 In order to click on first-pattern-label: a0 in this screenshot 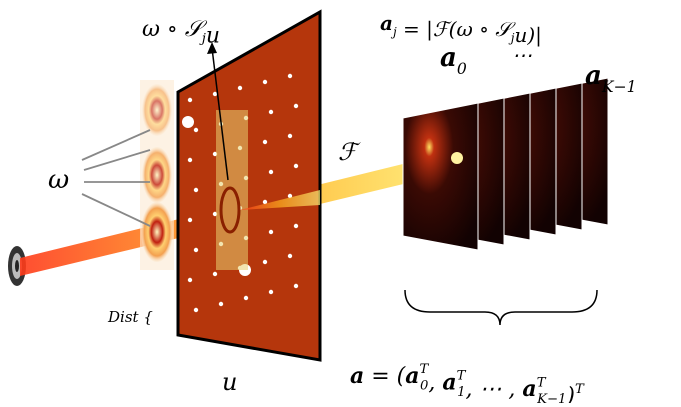, I will do `click(453, 60)`.